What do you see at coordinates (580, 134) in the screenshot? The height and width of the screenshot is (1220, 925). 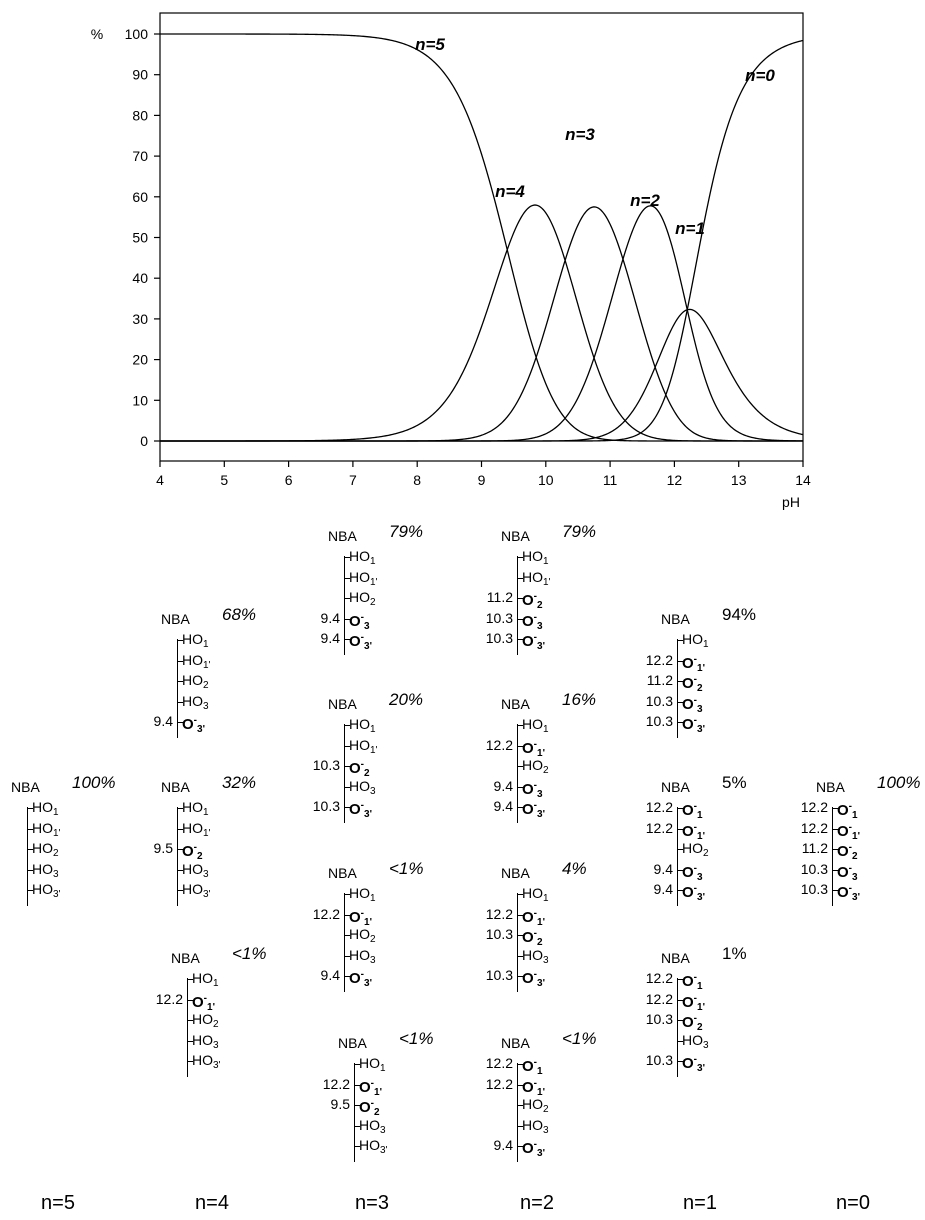 I see `curve-label: n=3` at bounding box center [580, 134].